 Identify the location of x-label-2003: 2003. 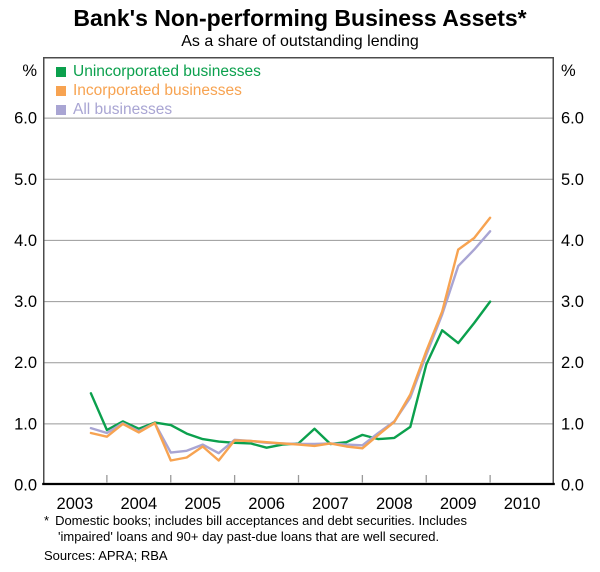
(75, 504).